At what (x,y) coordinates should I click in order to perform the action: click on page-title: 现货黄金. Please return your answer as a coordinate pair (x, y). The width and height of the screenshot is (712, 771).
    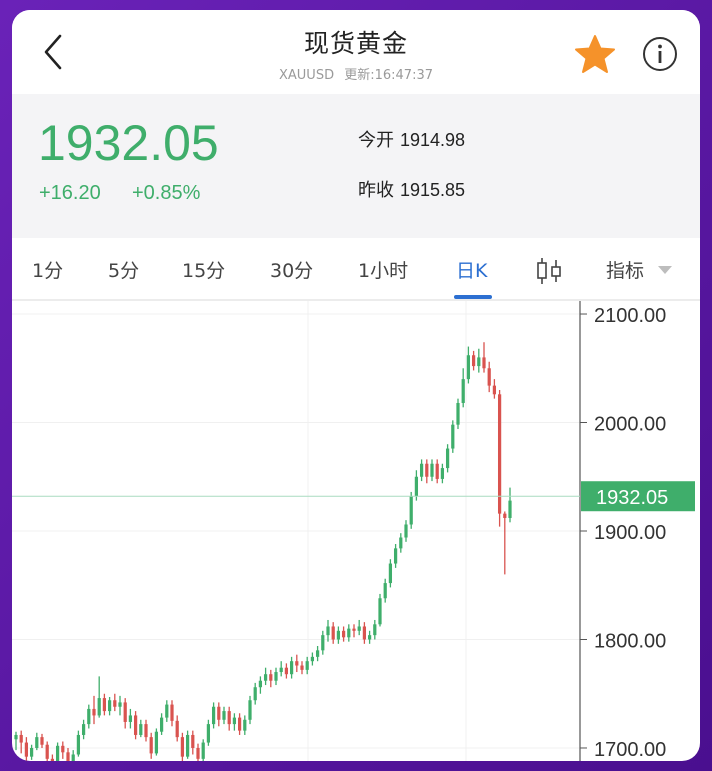
    Looking at the image, I should click on (355, 43).